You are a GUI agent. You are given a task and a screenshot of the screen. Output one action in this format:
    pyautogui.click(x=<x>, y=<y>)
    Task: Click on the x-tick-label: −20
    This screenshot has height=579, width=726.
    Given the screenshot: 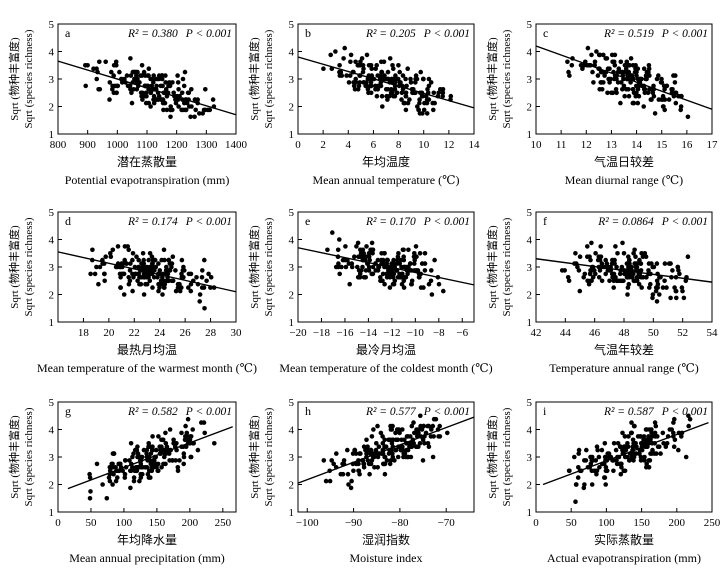 What is the action you would take?
    pyautogui.click(x=298, y=333)
    